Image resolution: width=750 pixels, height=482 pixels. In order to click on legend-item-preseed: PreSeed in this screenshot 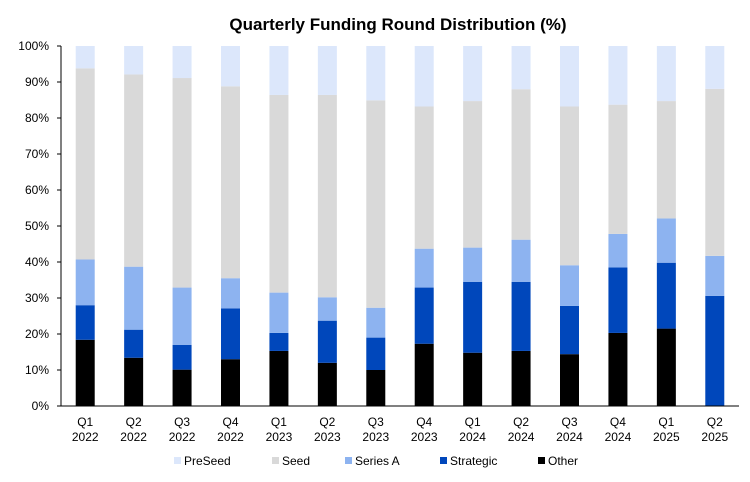, I will do `click(202, 461)`.